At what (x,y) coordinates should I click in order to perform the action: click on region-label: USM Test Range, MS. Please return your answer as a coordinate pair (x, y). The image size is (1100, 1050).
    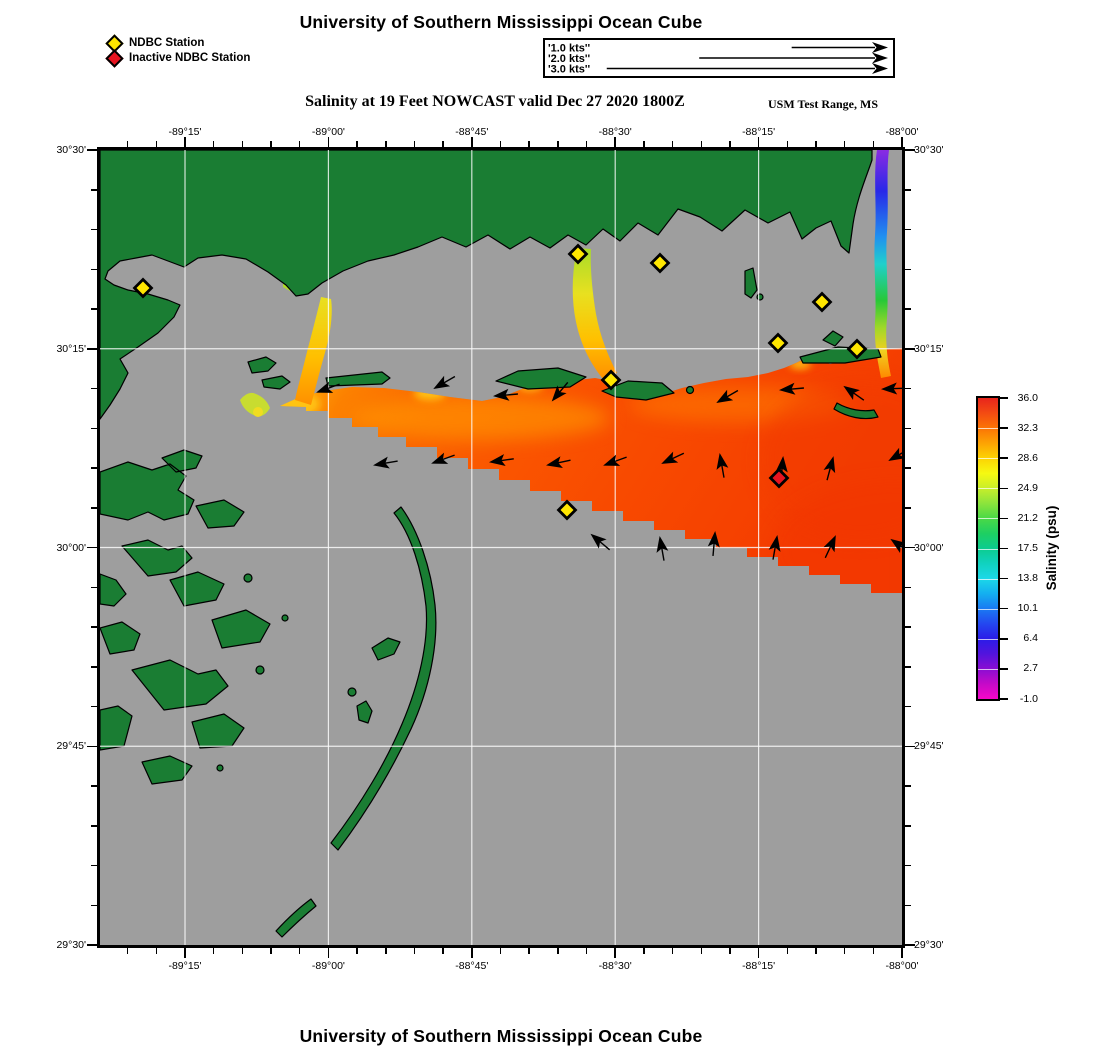
    Looking at the image, I should click on (823, 104).